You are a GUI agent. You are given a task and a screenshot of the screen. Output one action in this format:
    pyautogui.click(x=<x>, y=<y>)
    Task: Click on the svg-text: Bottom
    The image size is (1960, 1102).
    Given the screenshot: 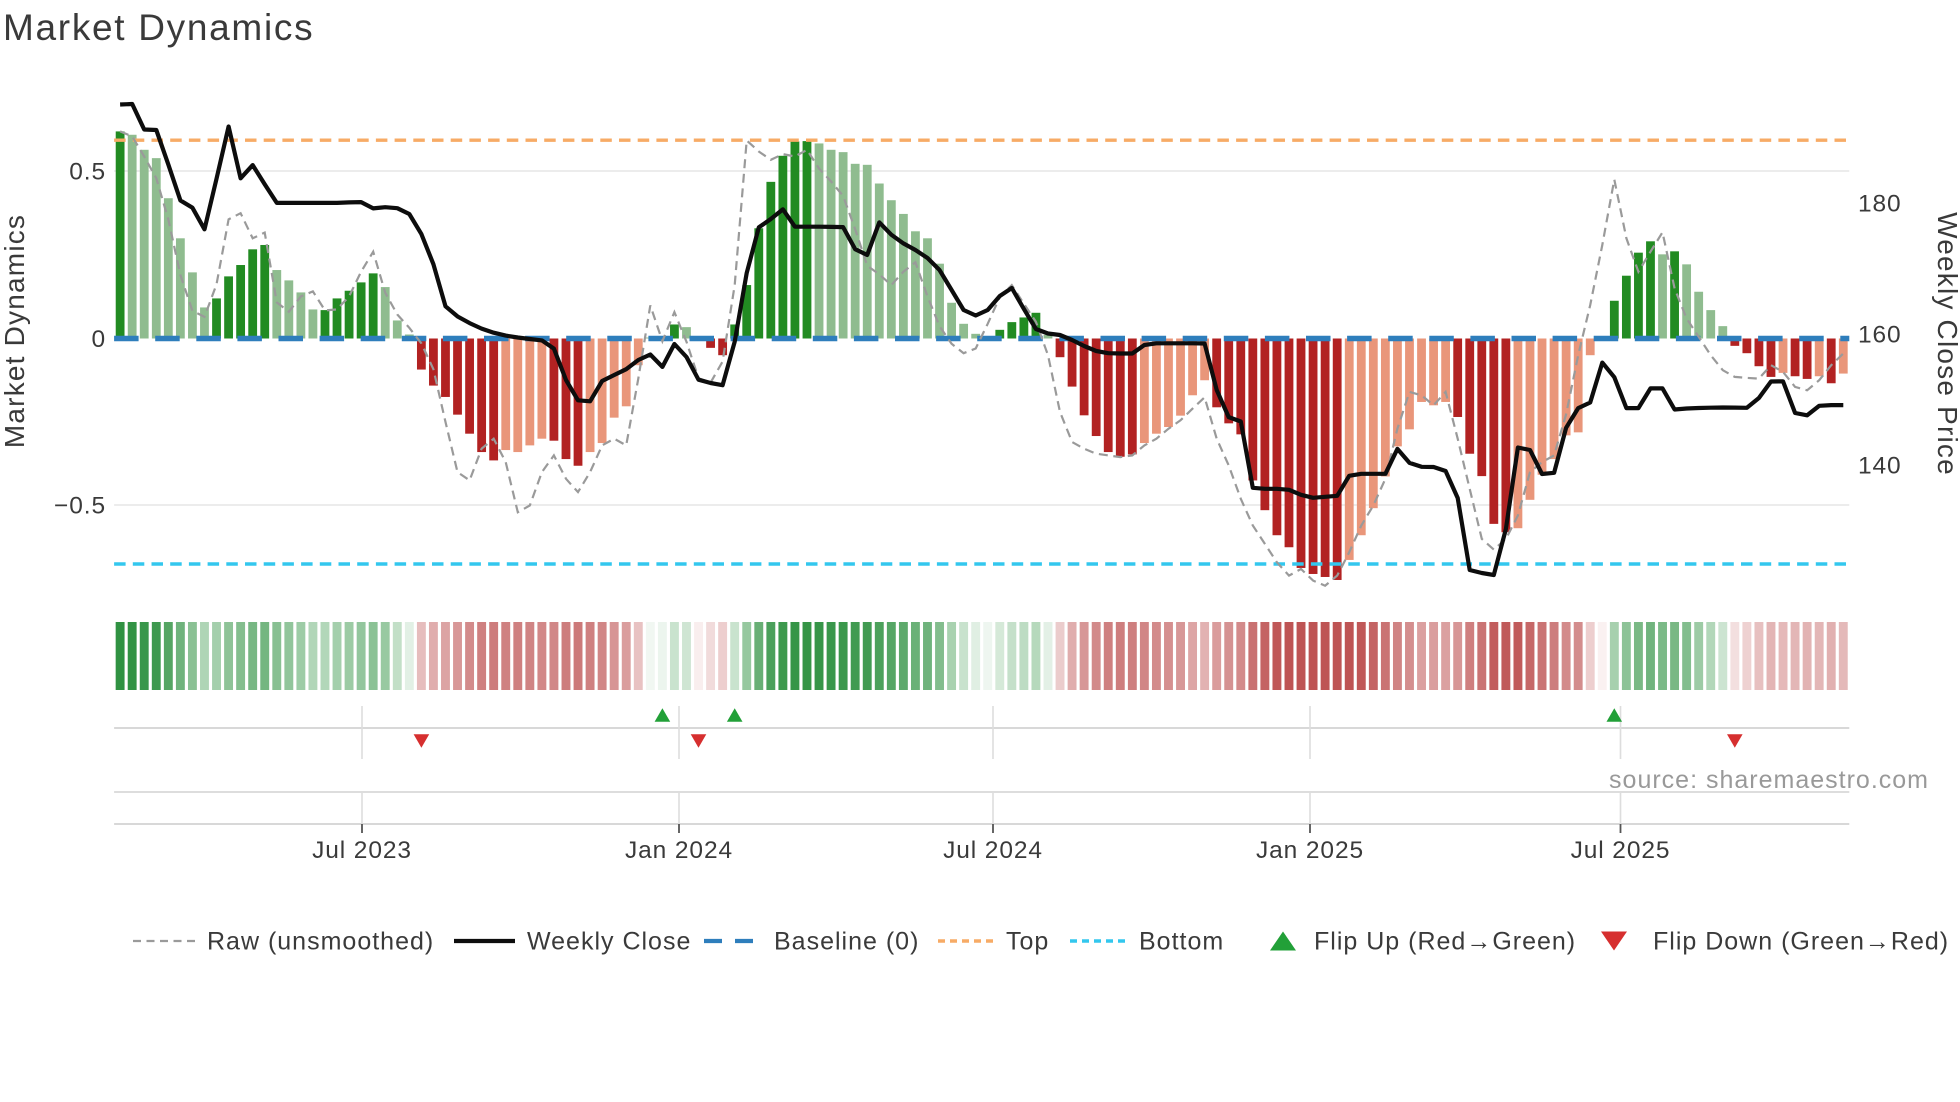 What is the action you would take?
    pyautogui.click(x=1181, y=942)
    